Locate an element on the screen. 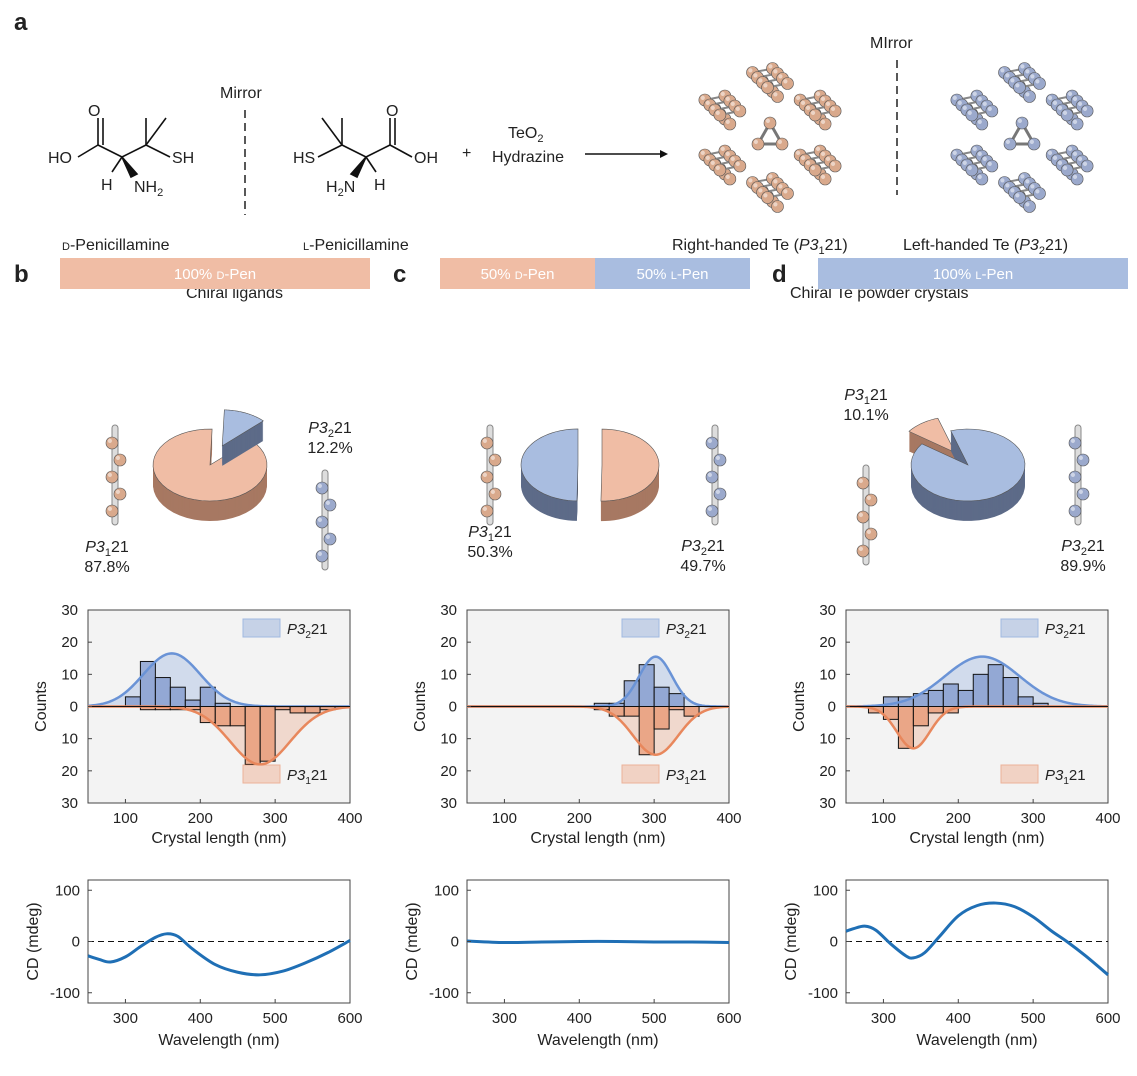 The height and width of the screenshot is (1076, 1137). mirror-label: MIrror is located at coordinates (891, 43).